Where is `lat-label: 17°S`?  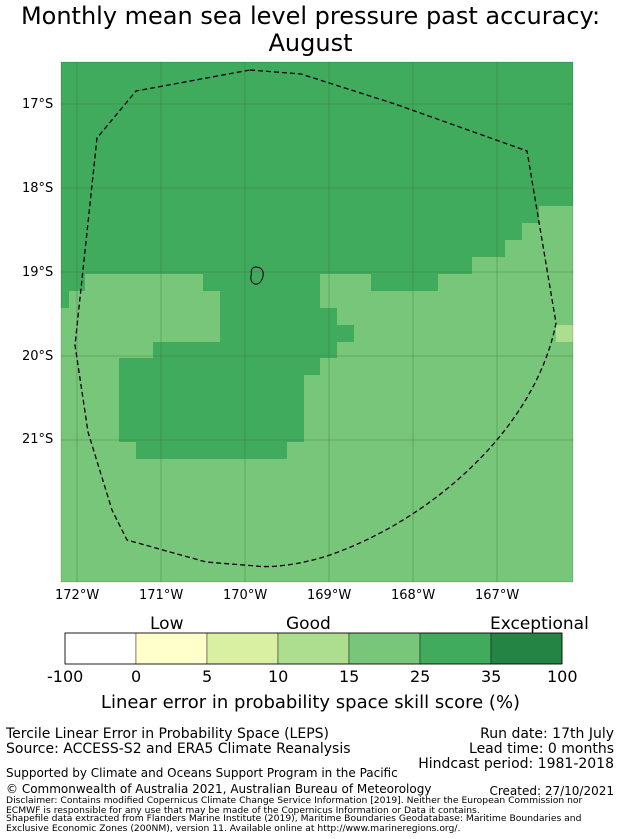 lat-label: 17°S is located at coordinates (38, 104).